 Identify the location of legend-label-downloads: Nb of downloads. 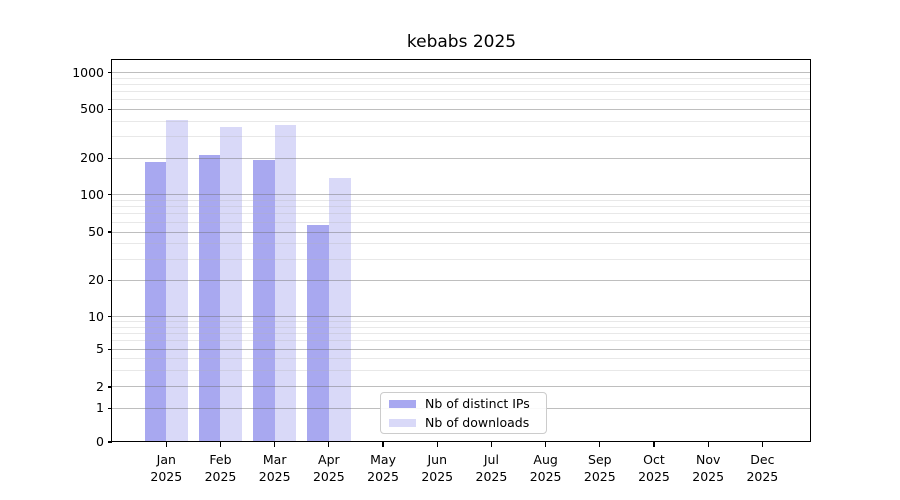
(477, 422).